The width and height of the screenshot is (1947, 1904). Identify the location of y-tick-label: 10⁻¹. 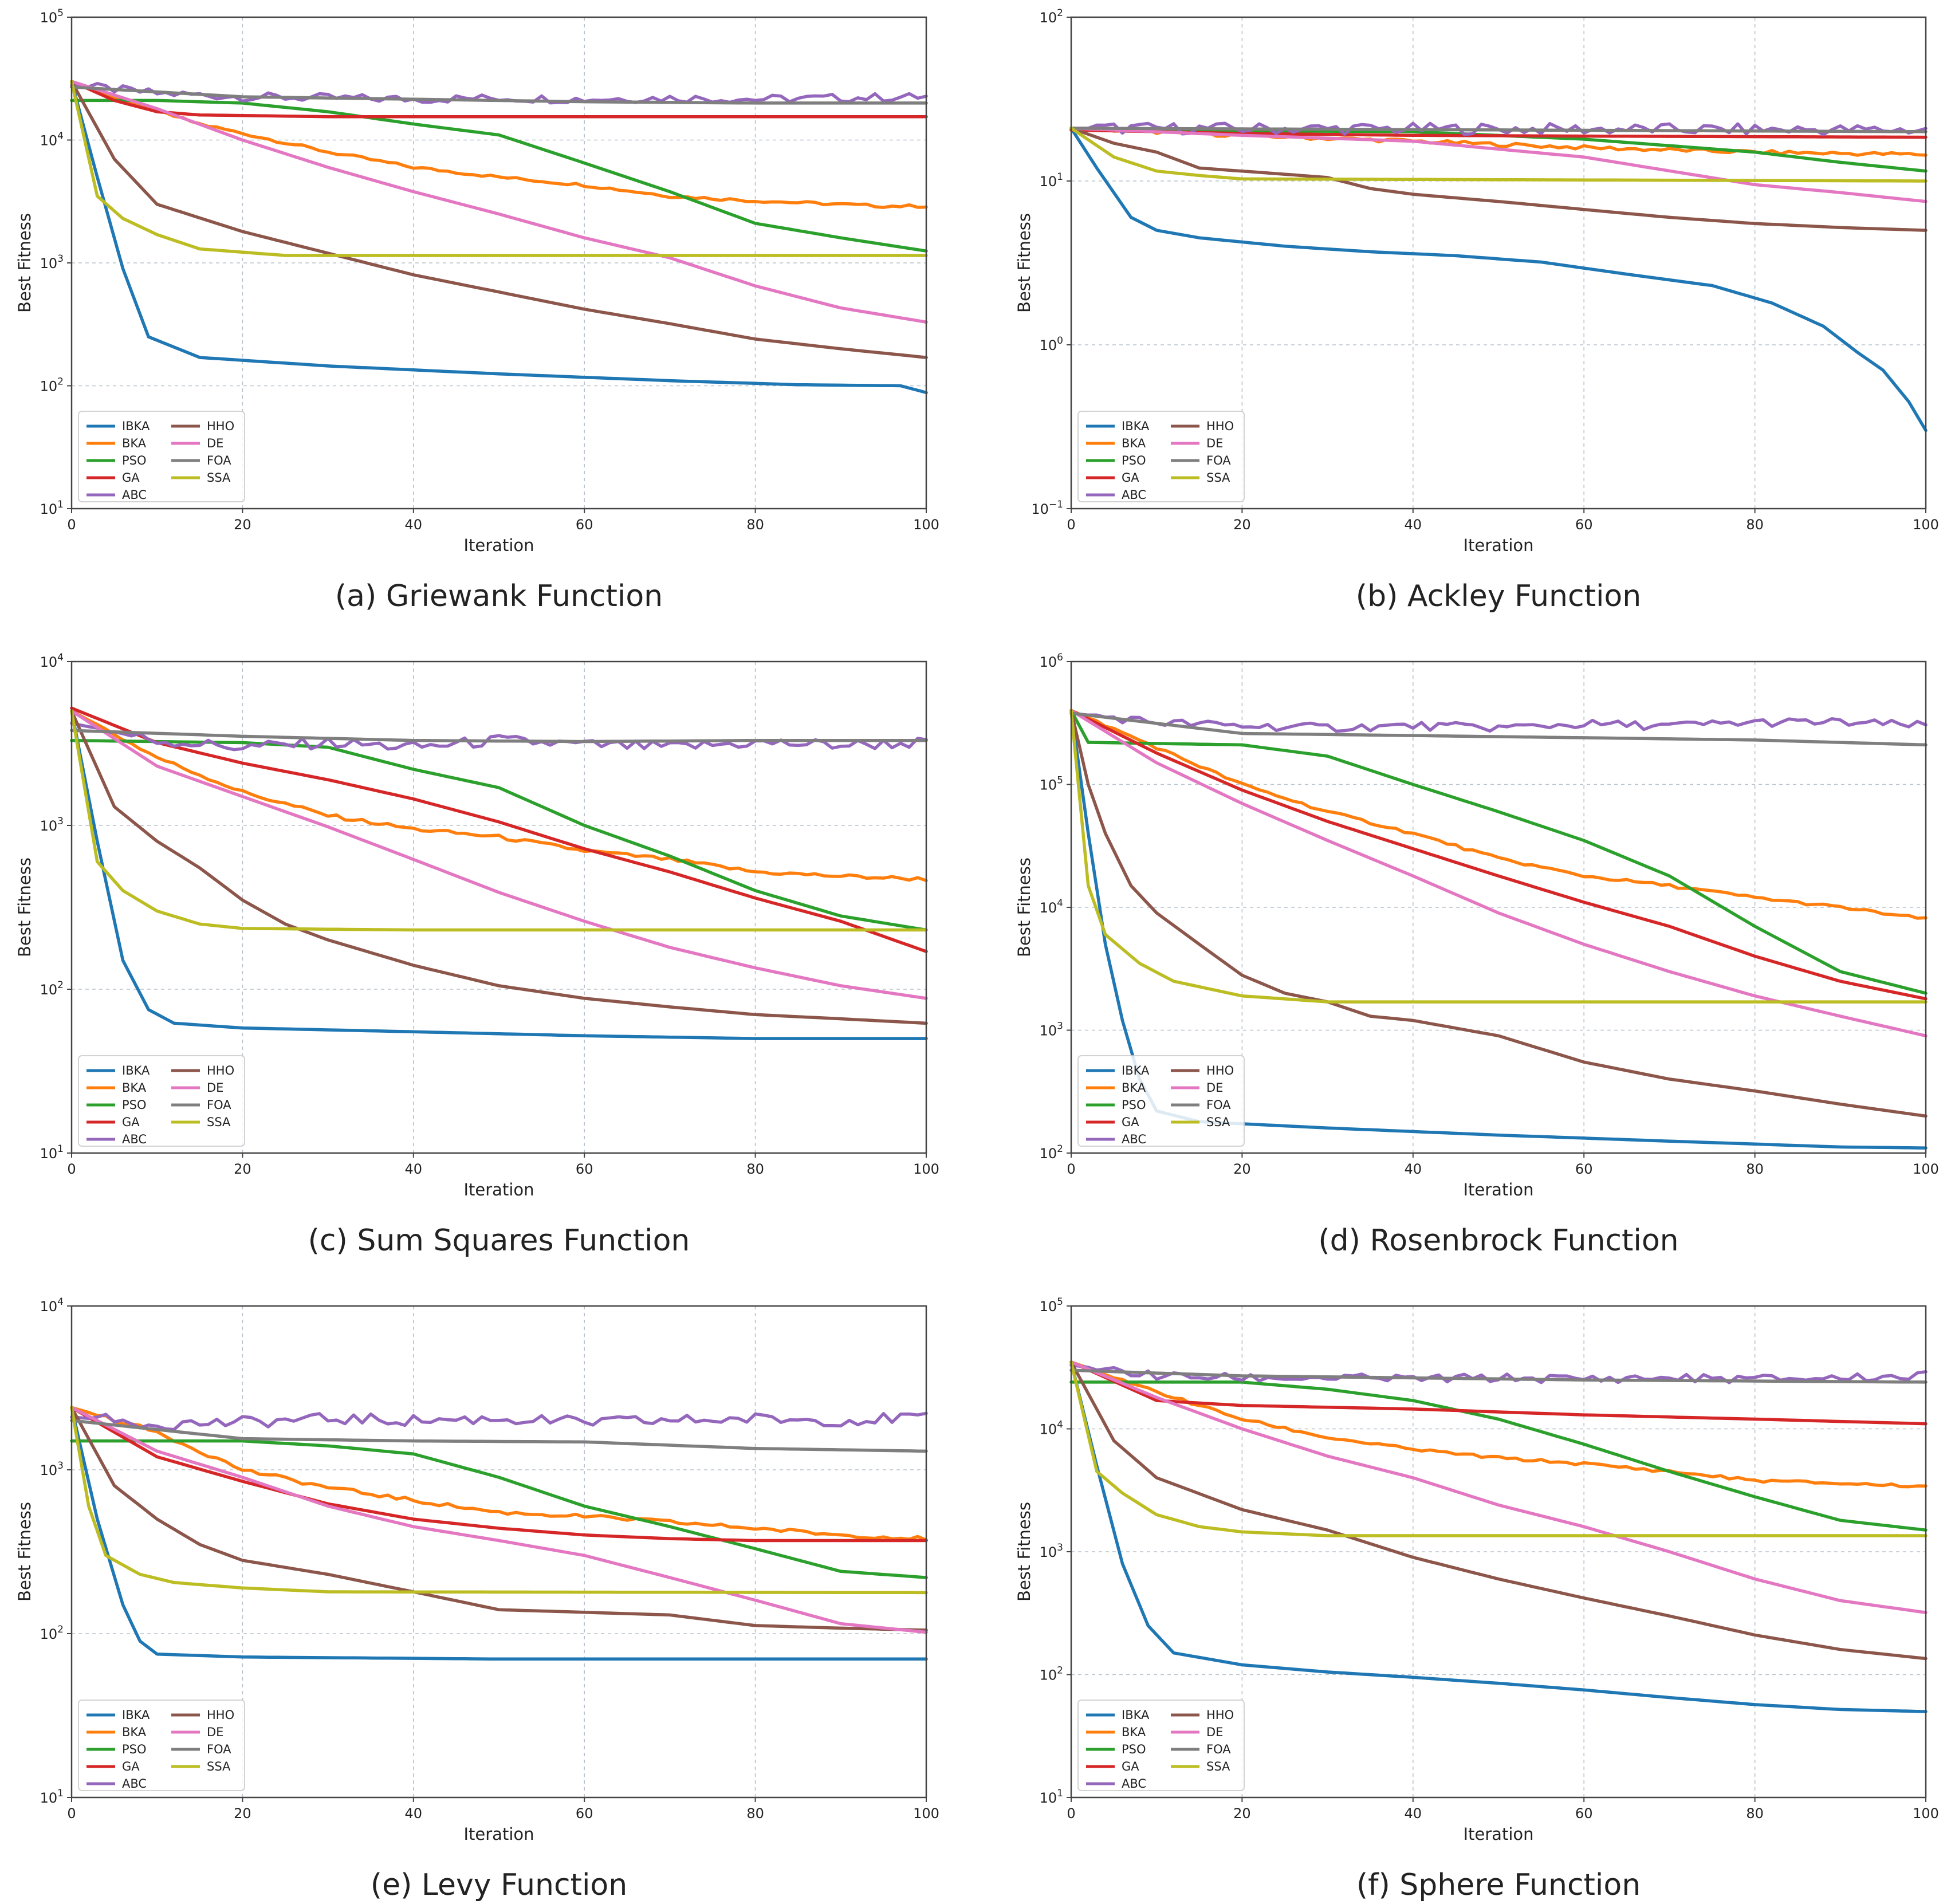
(1047, 508).